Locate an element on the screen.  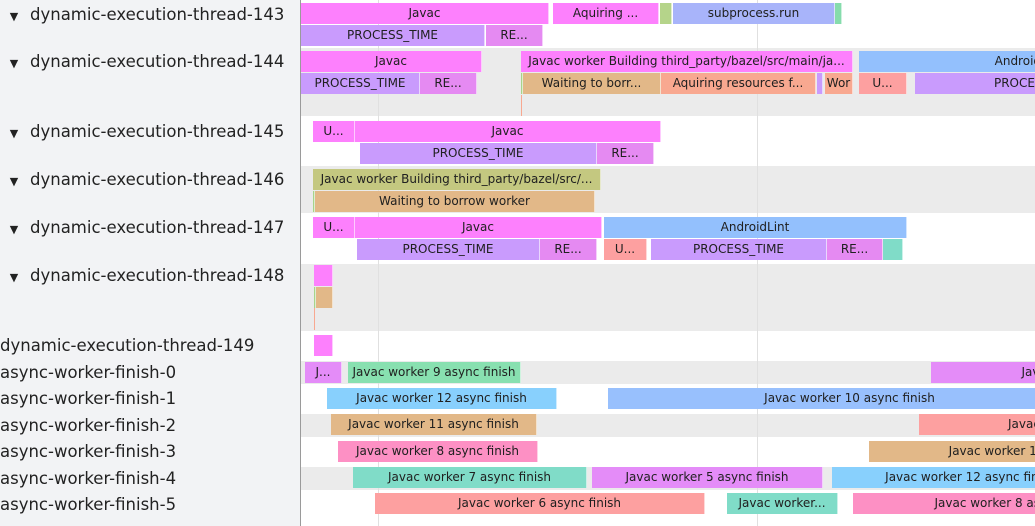
track-name: async-worker-finish-4 is located at coordinates (88, 478).